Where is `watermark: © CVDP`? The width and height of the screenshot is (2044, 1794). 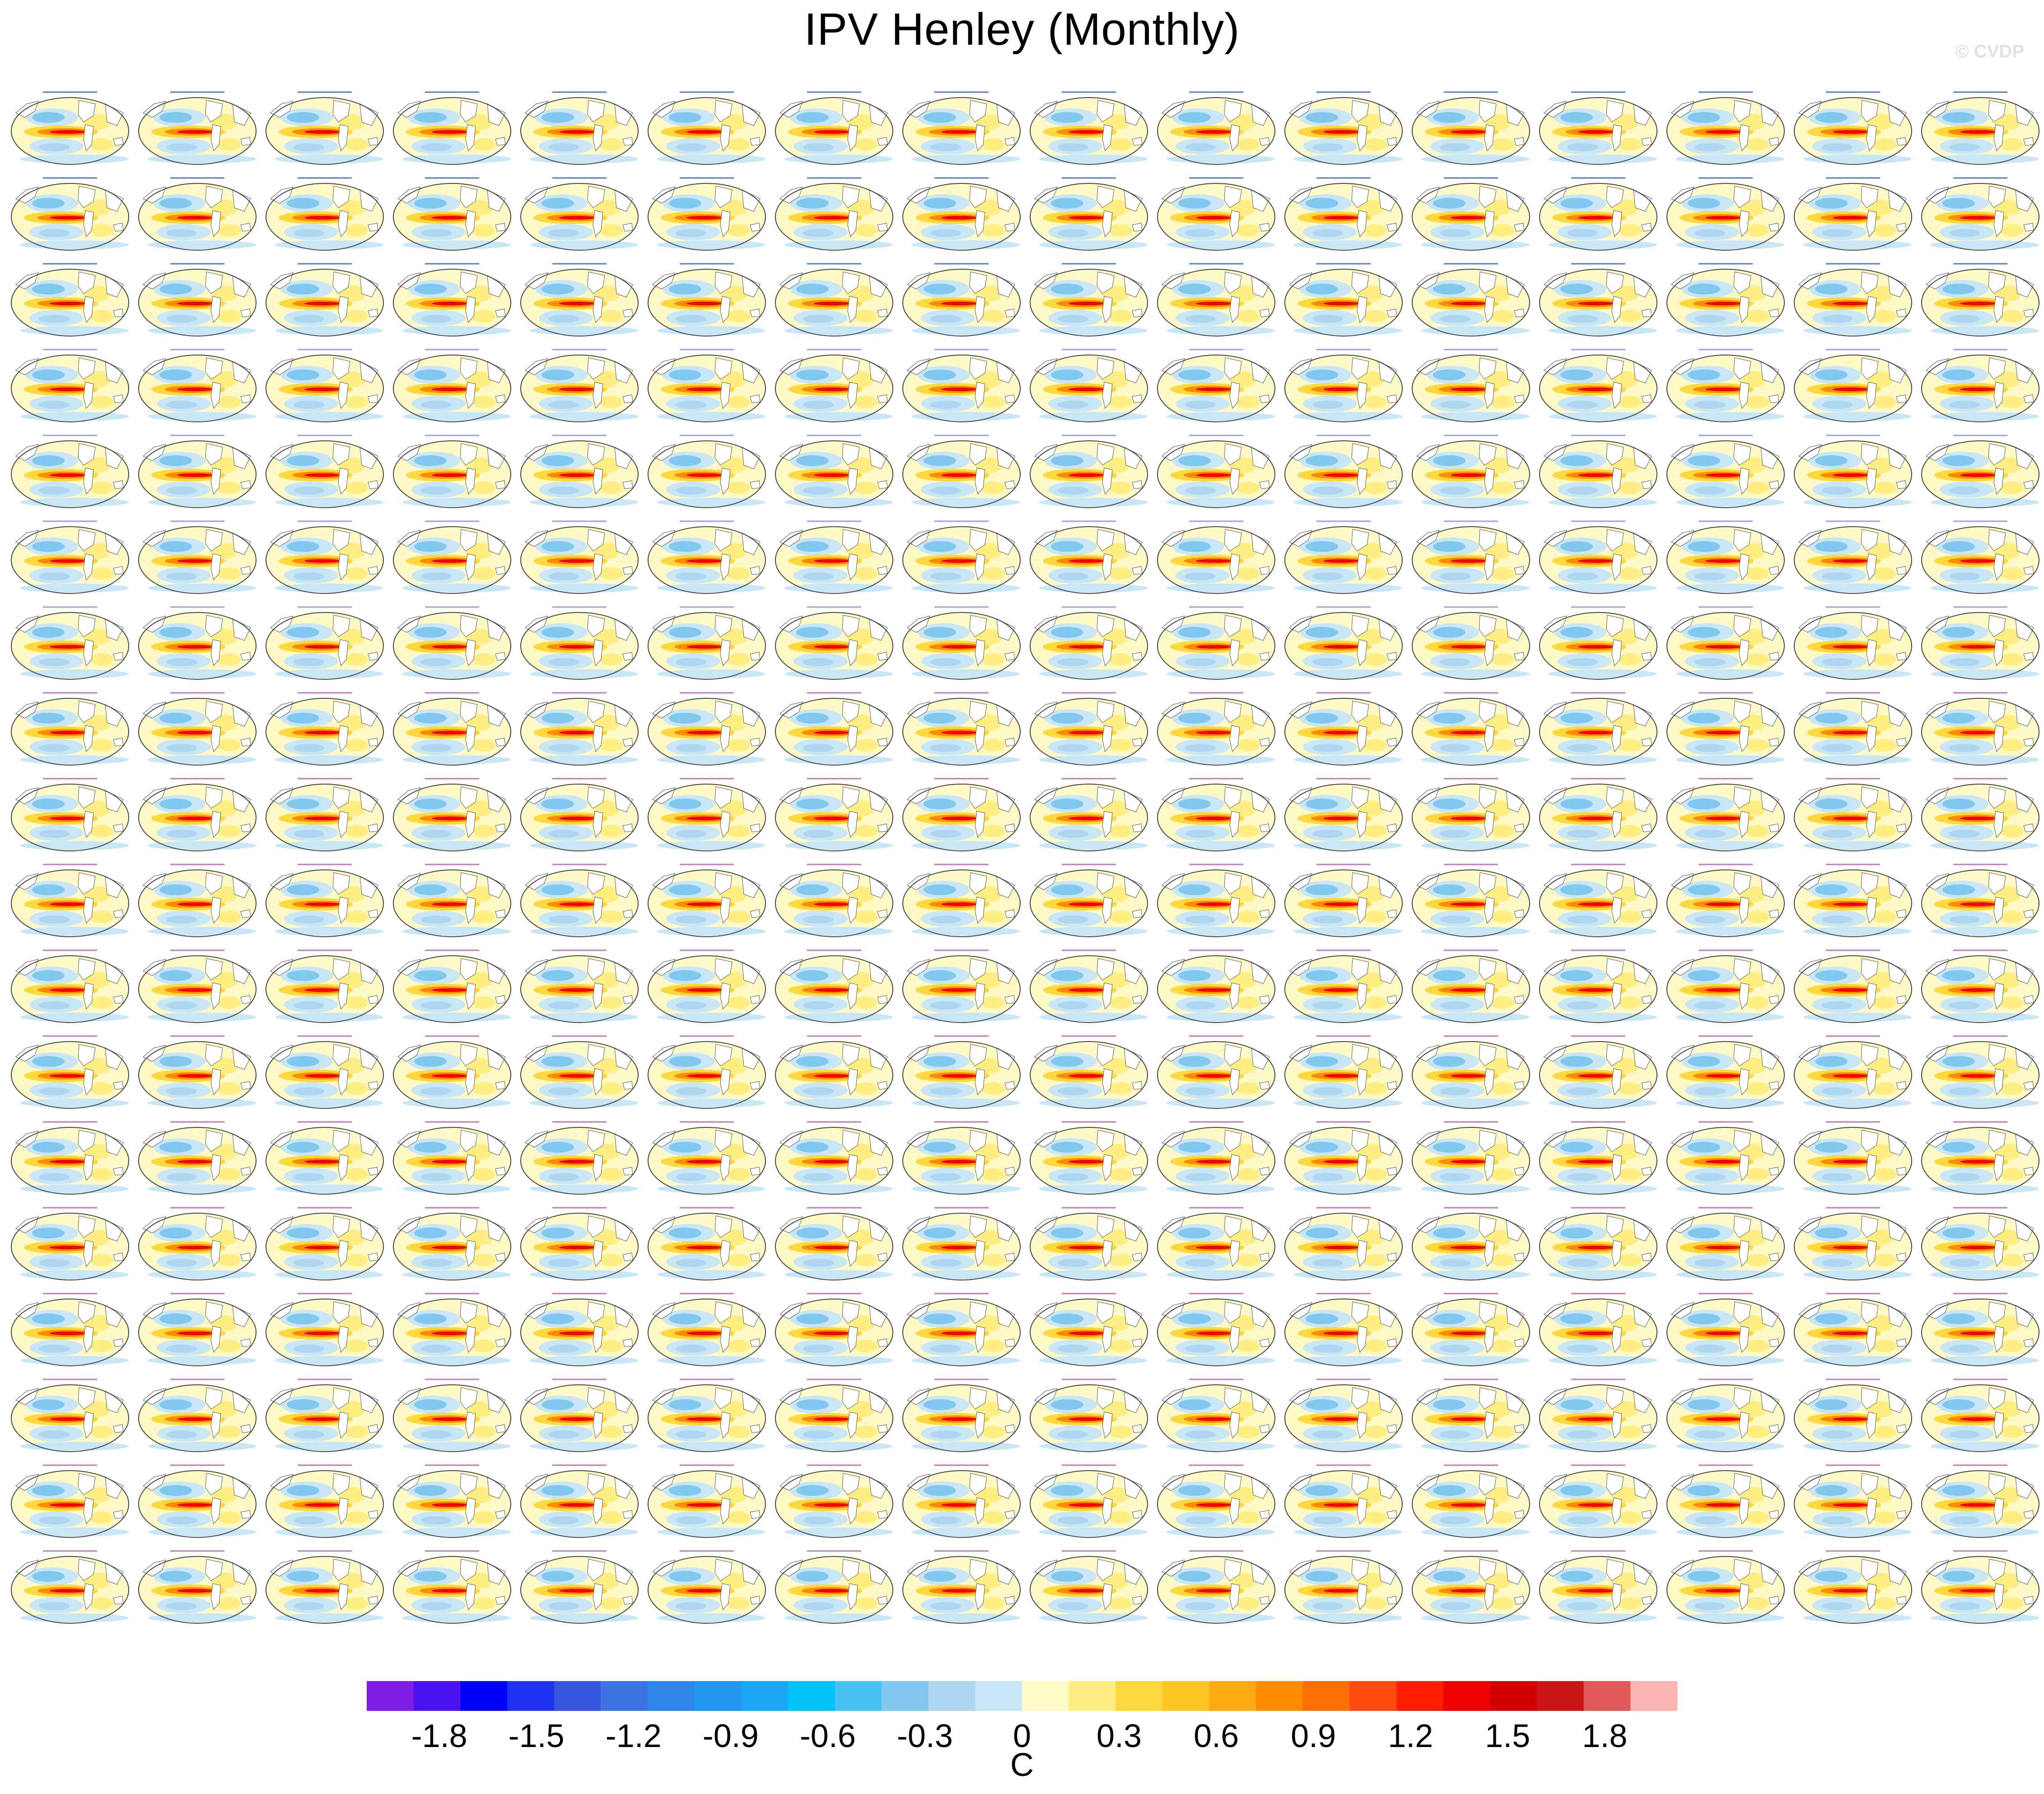
watermark: © CVDP is located at coordinates (1989, 51).